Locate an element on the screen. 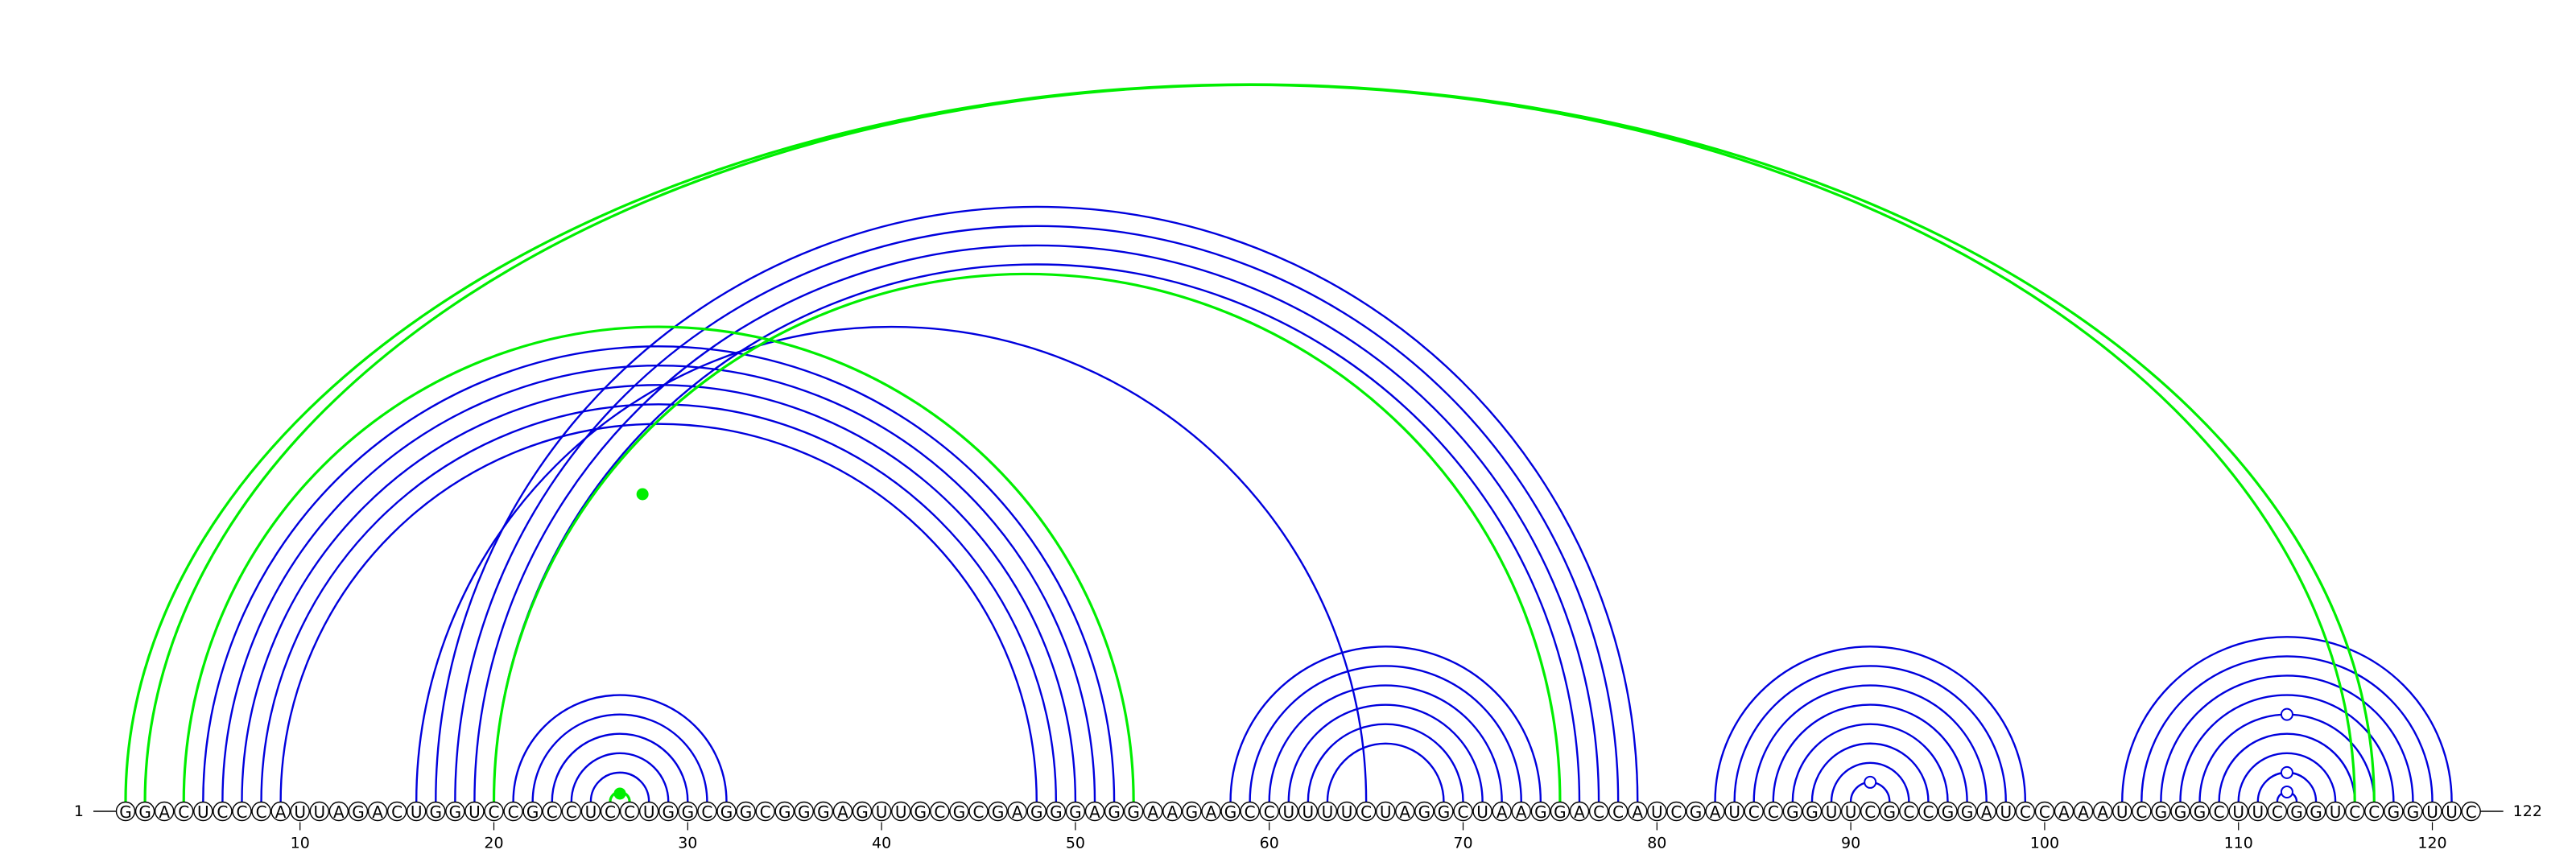  tick-label: 20 is located at coordinates (493, 844).